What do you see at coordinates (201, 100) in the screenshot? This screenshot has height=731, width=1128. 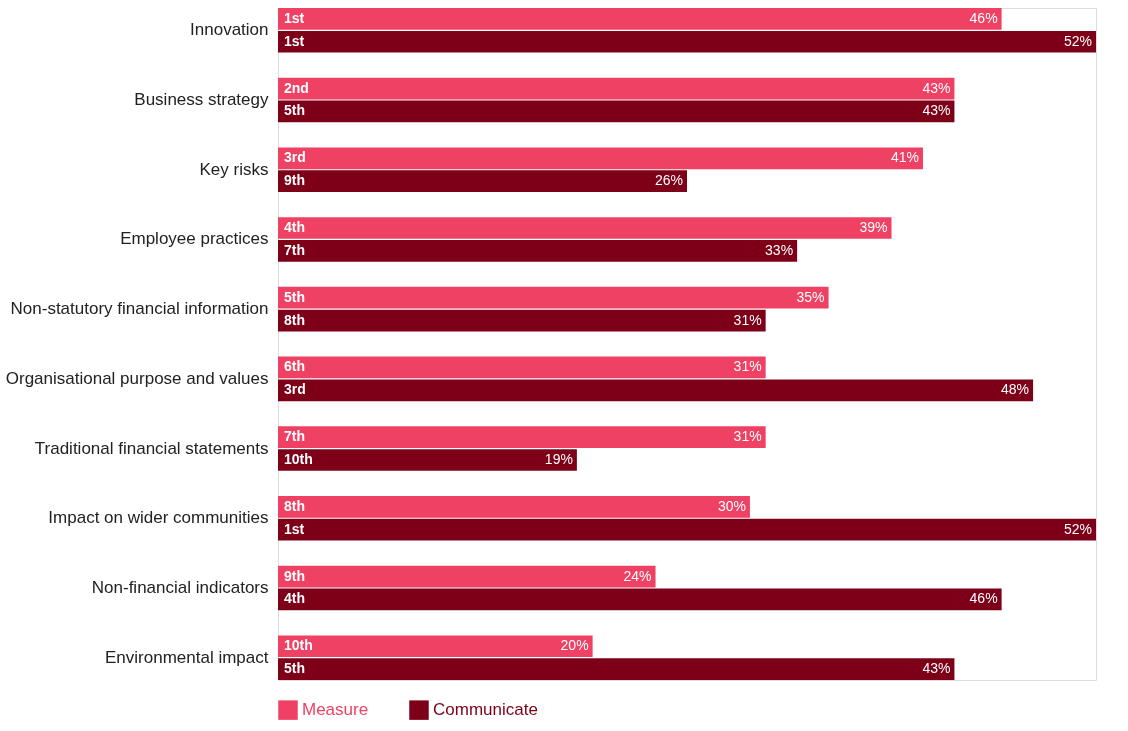 I see `y-tick-label: Business strategy` at bounding box center [201, 100].